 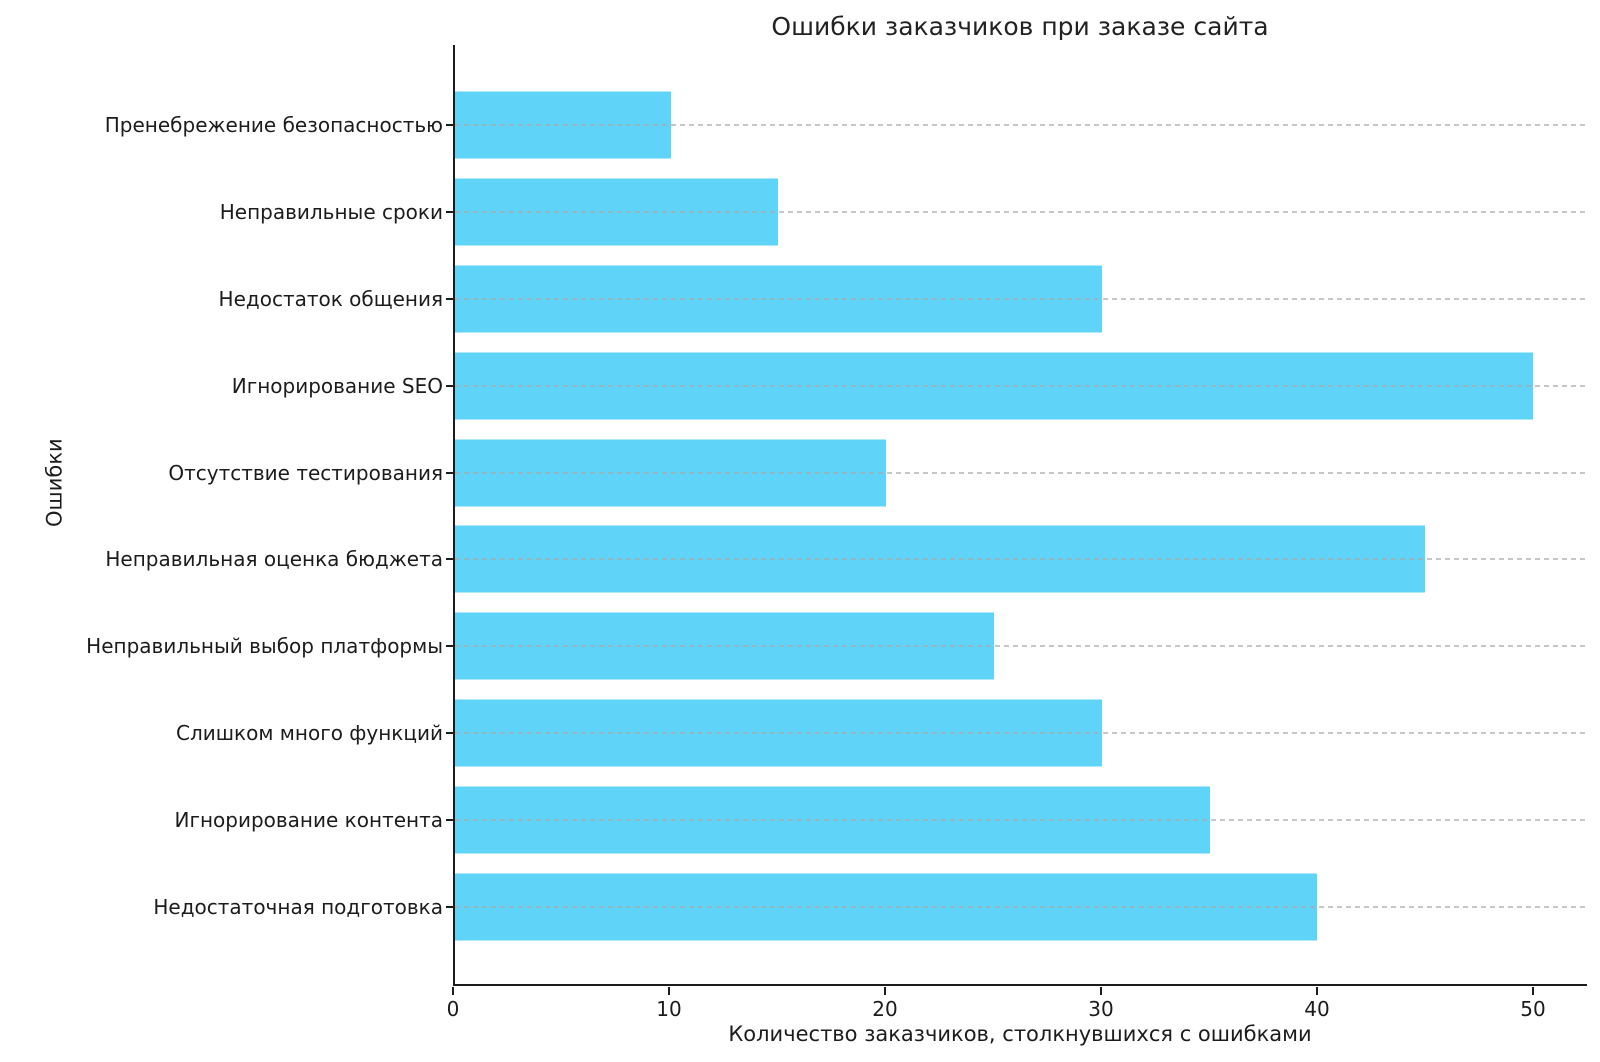 I want to click on chart-row: Недостаток общения, so click(x=903, y=299).